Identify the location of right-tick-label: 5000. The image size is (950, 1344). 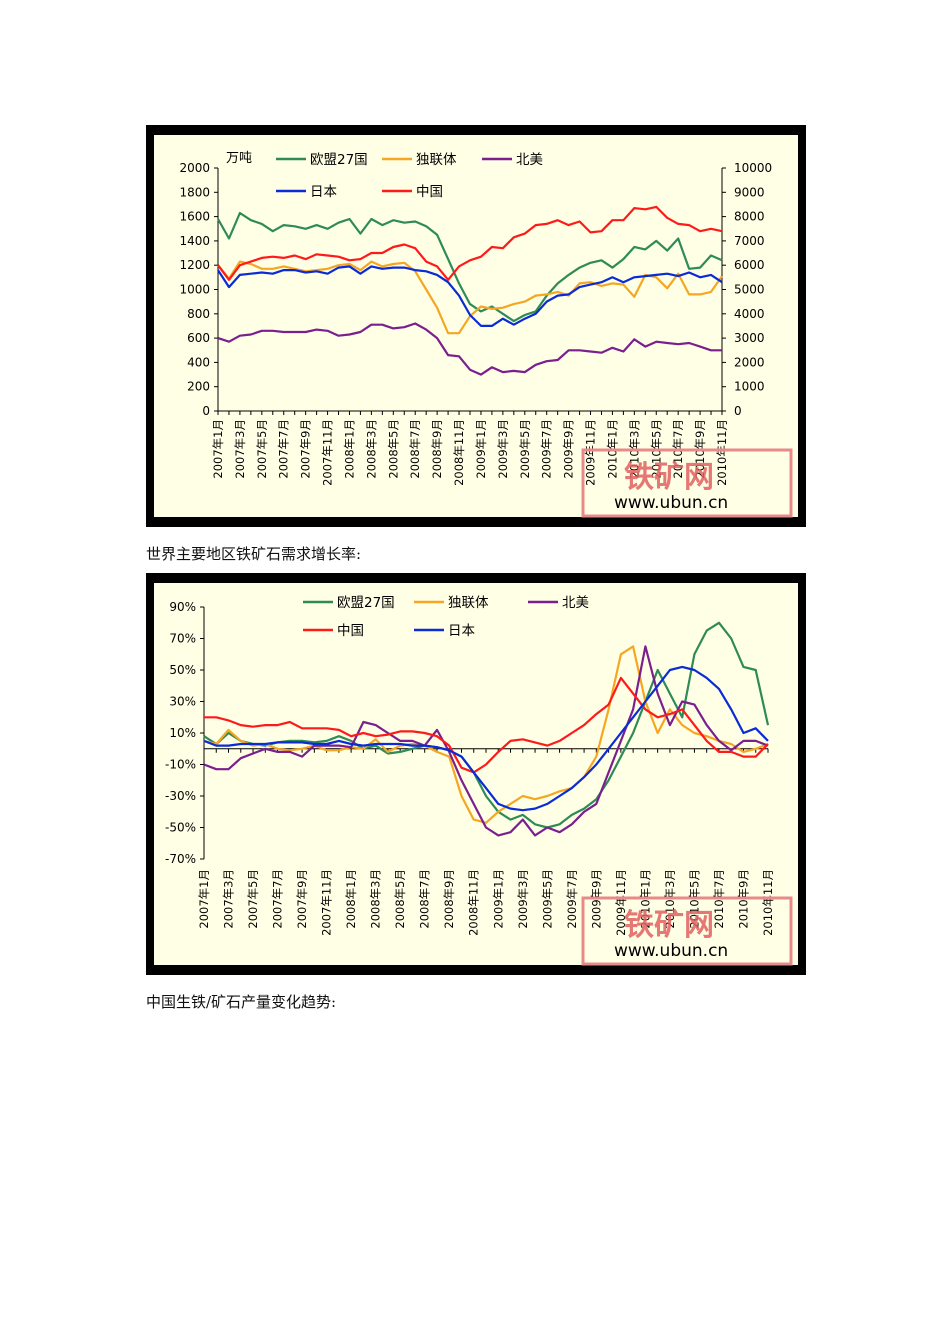
(749, 290).